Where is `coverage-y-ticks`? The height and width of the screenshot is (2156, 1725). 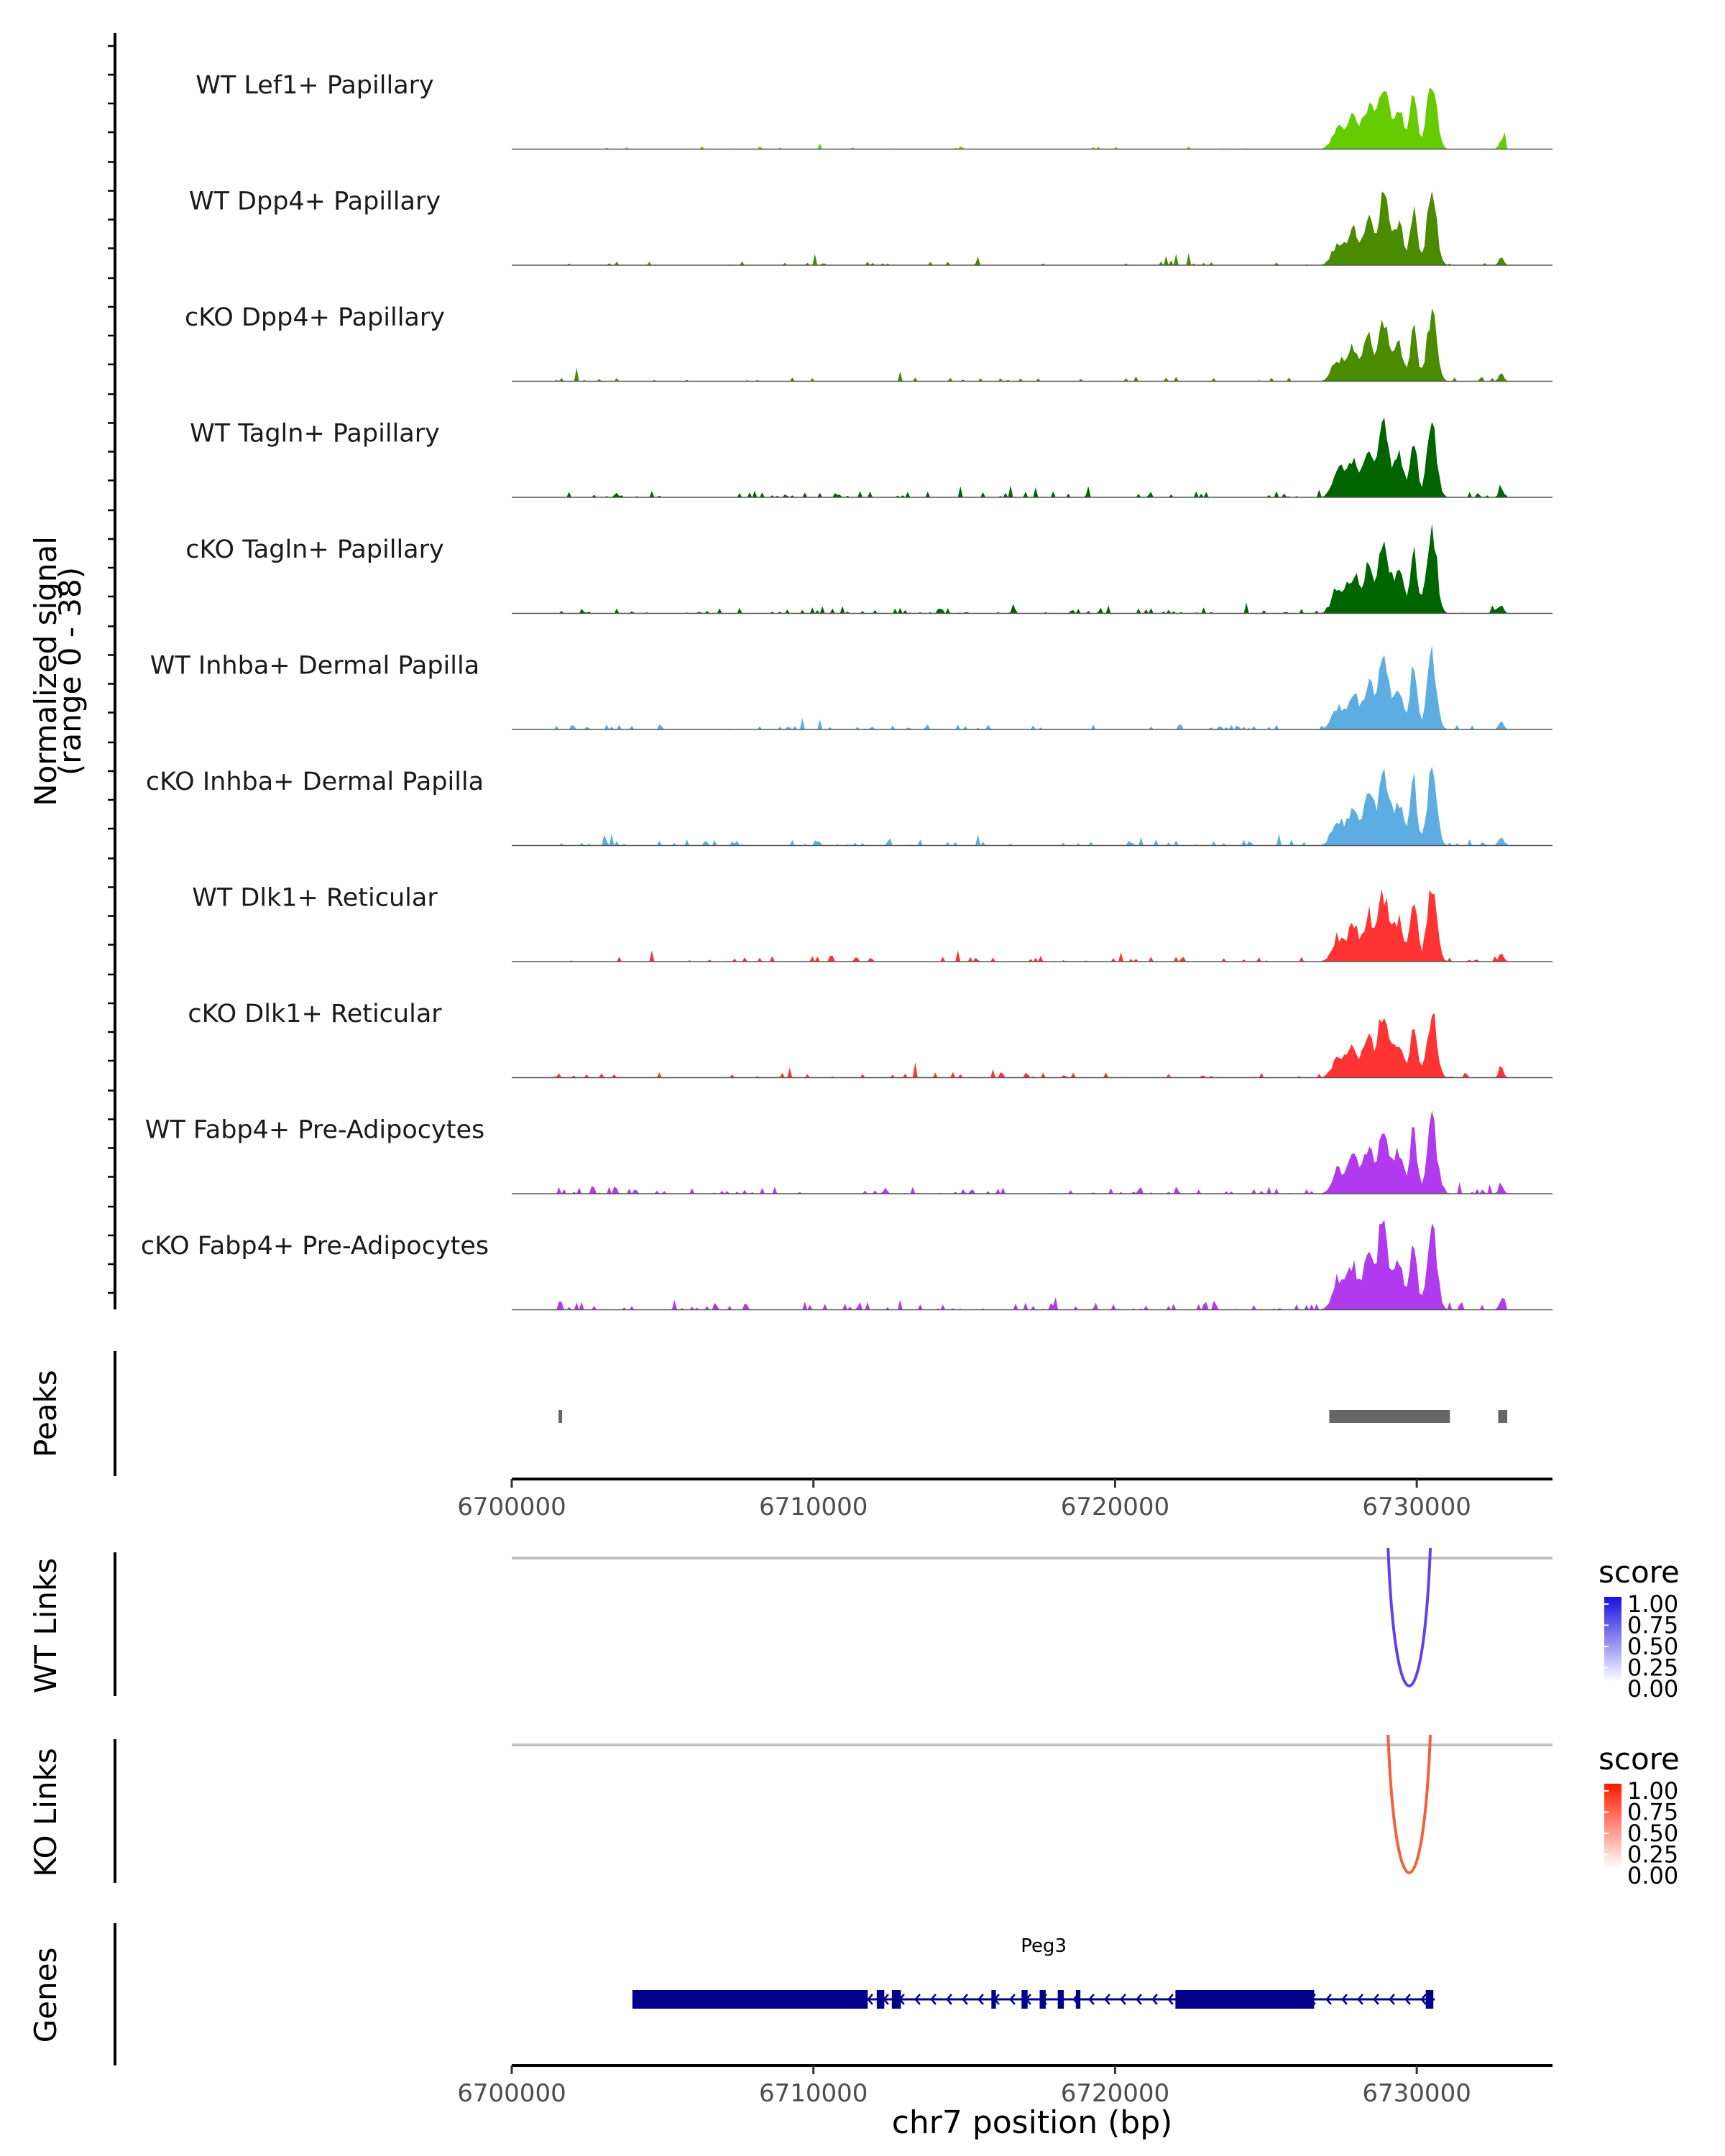
coverage-y-ticks is located at coordinates (111, 669).